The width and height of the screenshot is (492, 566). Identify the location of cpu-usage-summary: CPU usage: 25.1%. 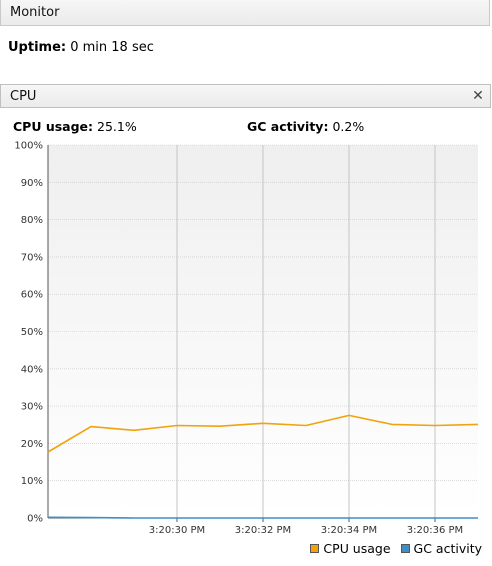
(75, 126).